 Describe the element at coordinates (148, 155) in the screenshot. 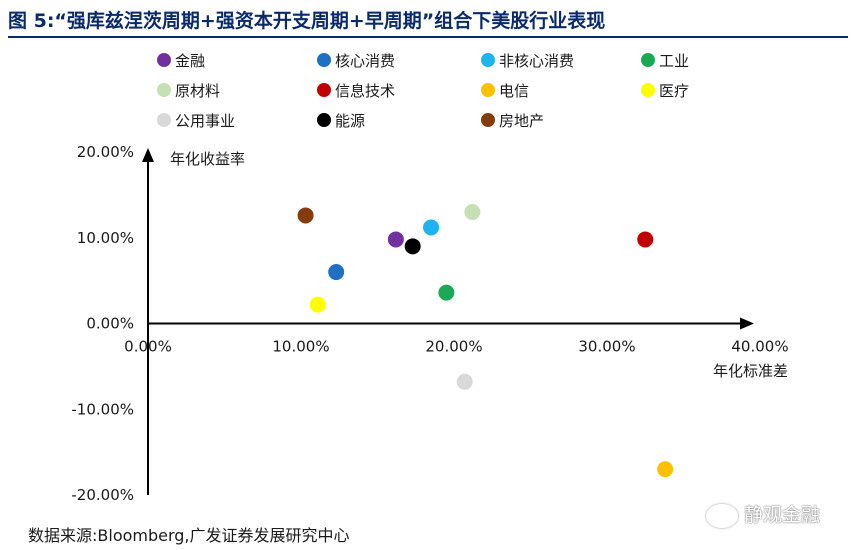

I see `y-axis-arrow` at that location.